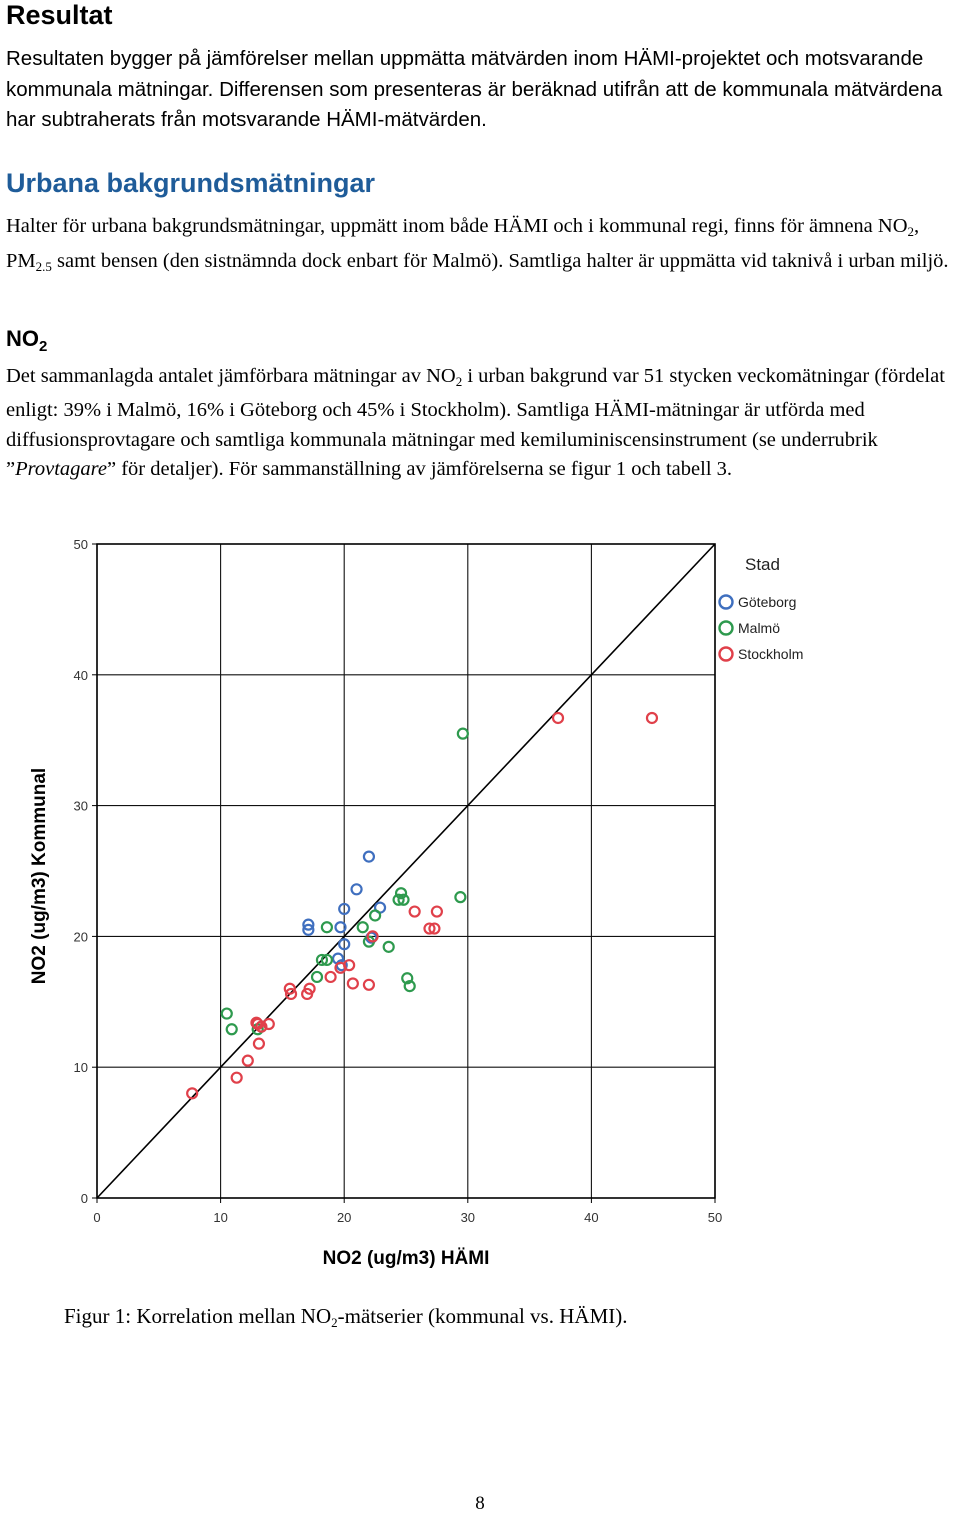 The width and height of the screenshot is (960, 1519). I want to click on x-tick-label: 40, so click(591, 1217).